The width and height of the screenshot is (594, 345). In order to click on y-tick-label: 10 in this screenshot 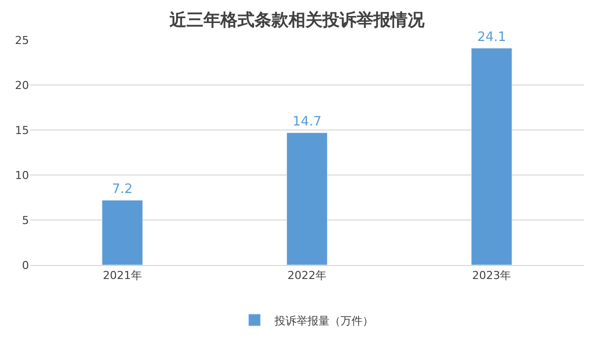, I will do `click(22, 175)`.